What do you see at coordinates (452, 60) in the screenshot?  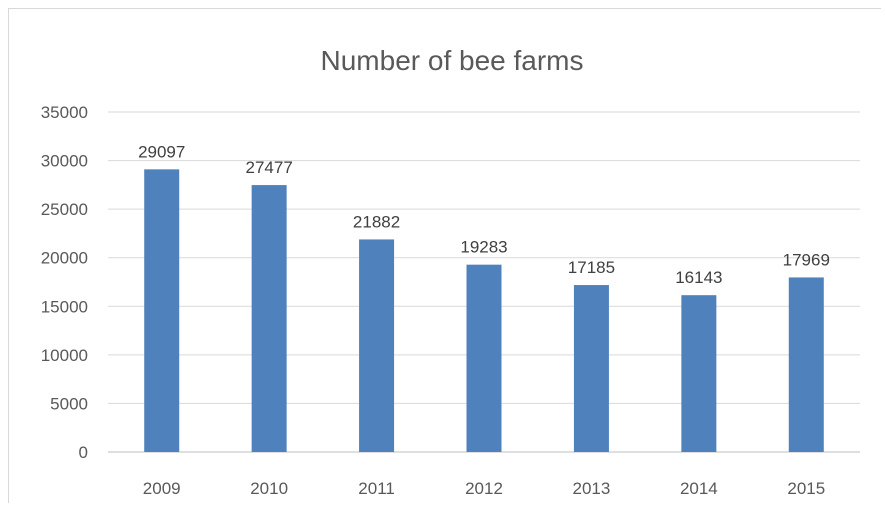 I see `chart-title: Number of bee farms` at bounding box center [452, 60].